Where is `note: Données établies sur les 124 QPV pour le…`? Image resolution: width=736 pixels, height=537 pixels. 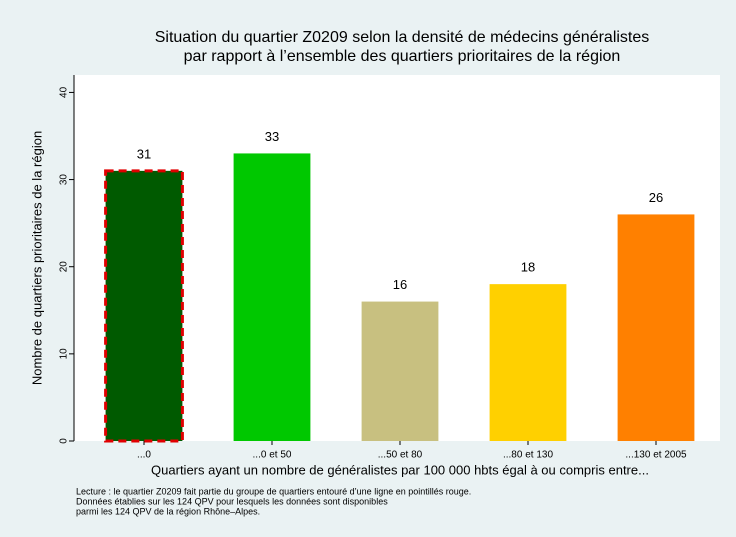 note: Données établies sur les 124 QPV pour le… is located at coordinates (232, 501).